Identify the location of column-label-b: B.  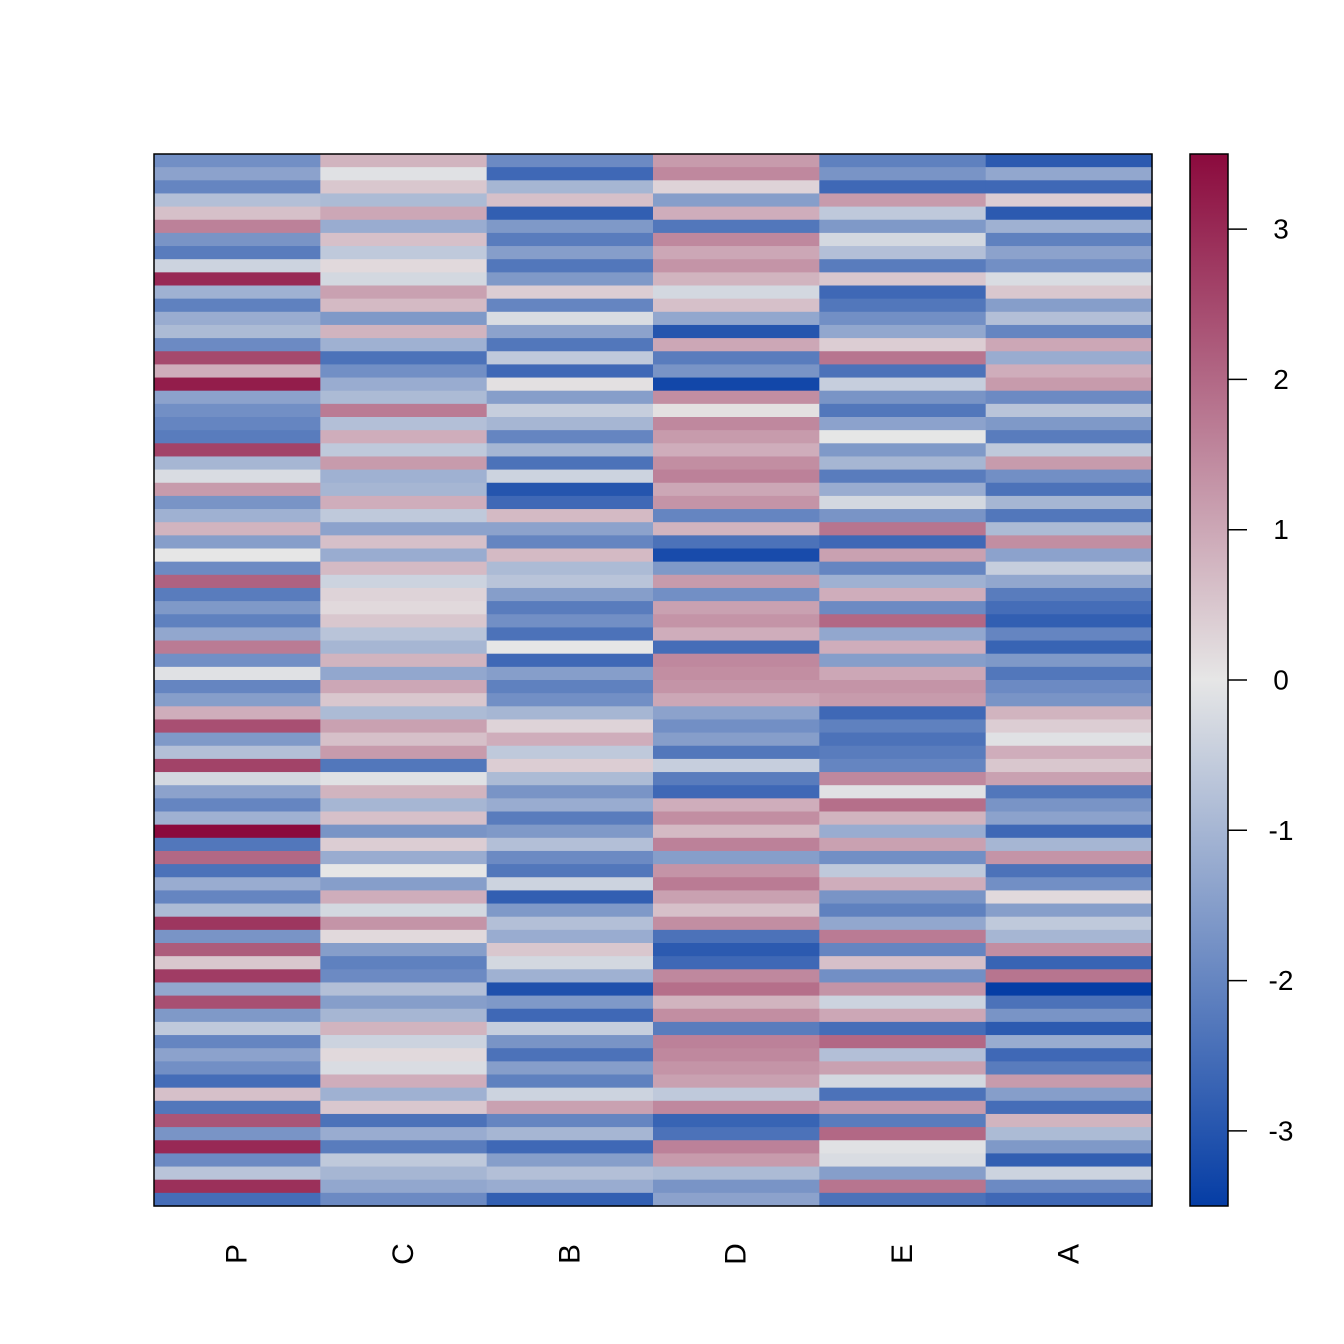
(569, 1254).